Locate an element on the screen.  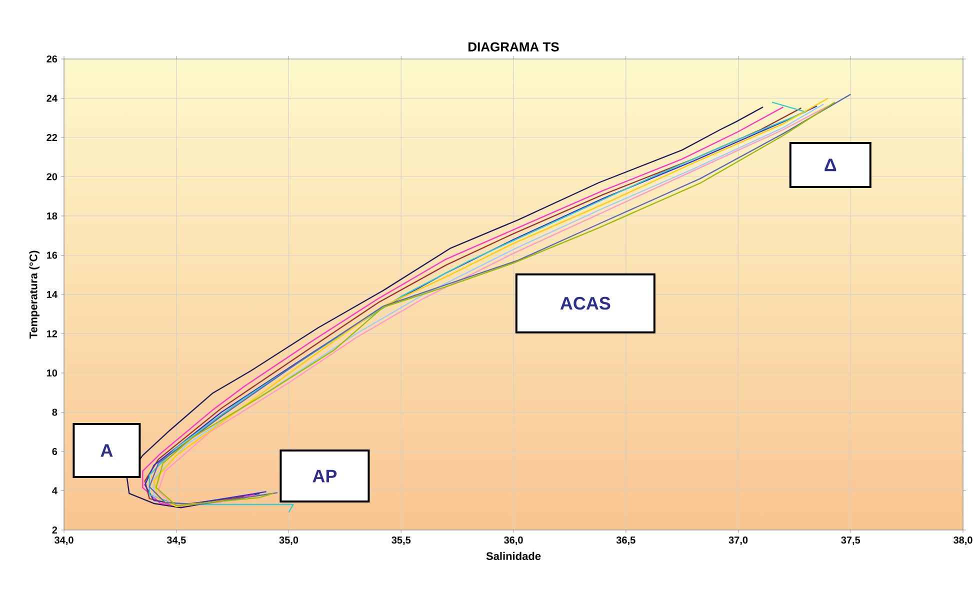
x-tick-label: 38,0 is located at coordinates (963, 541).